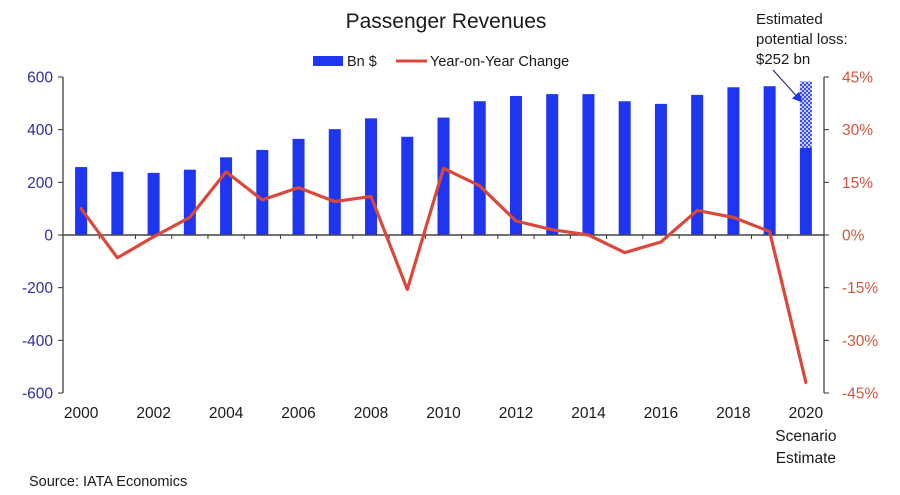  Describe the element at coordinates (117, 203) in the screenshot. I see `bar-2001` at that location.